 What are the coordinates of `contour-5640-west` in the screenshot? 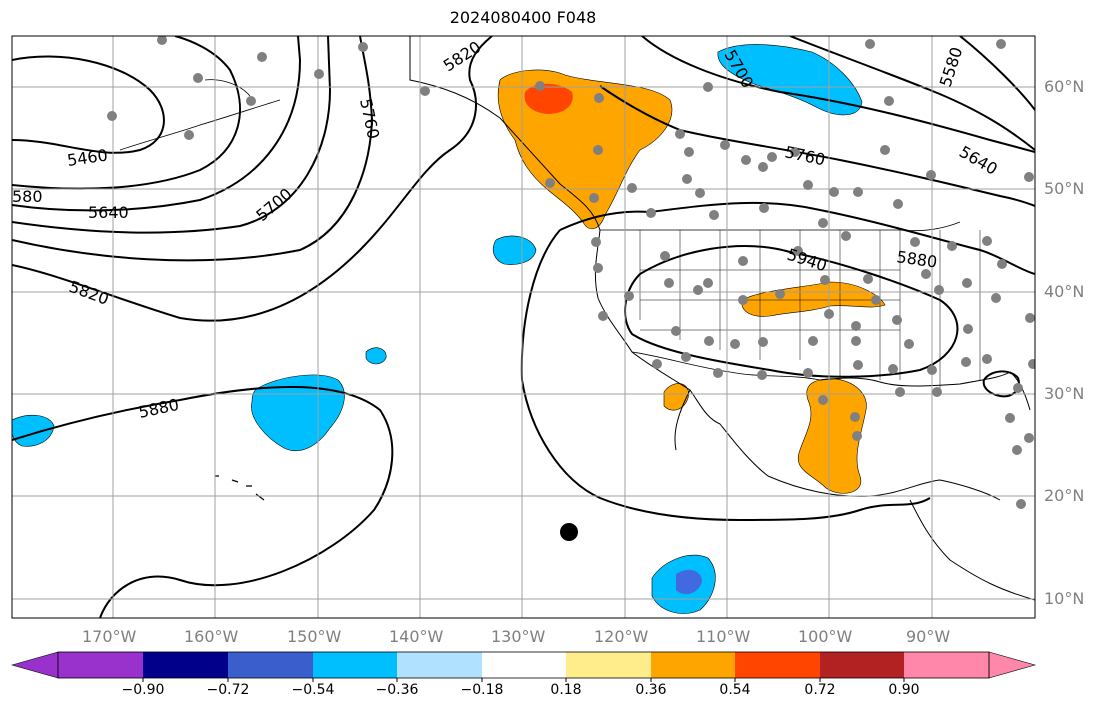 It's located at (157, 124).